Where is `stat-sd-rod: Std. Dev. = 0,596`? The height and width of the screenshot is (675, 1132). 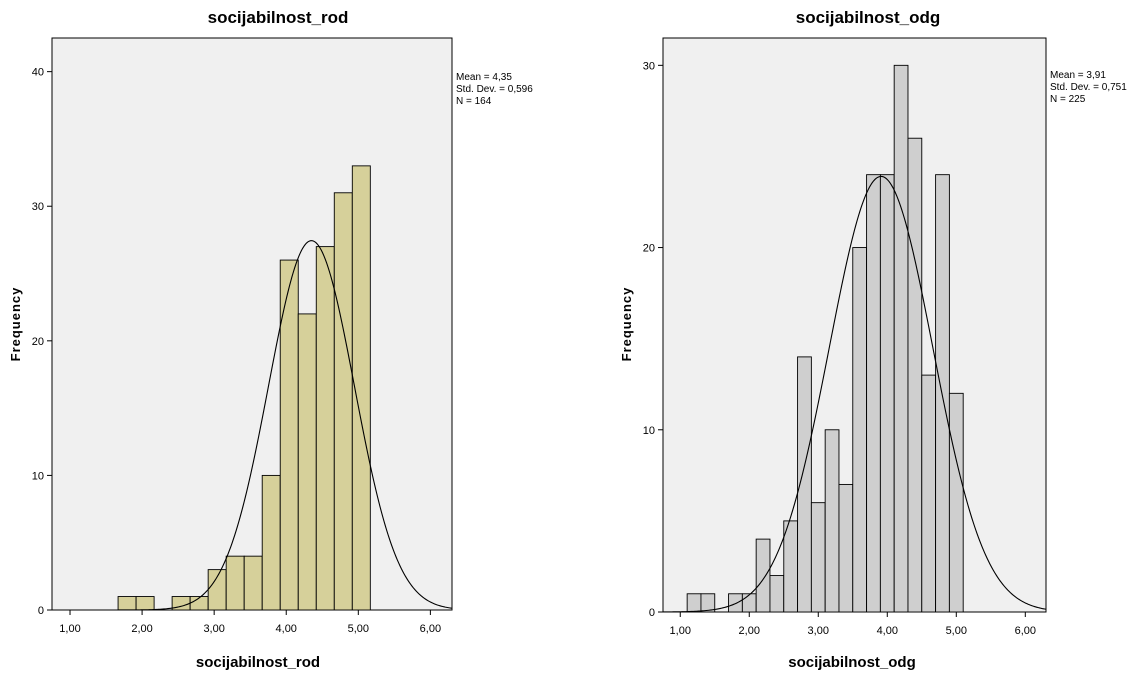
stat-sd-rod: Std. Dev. = 0,596 is located at coordinates (494, 89).